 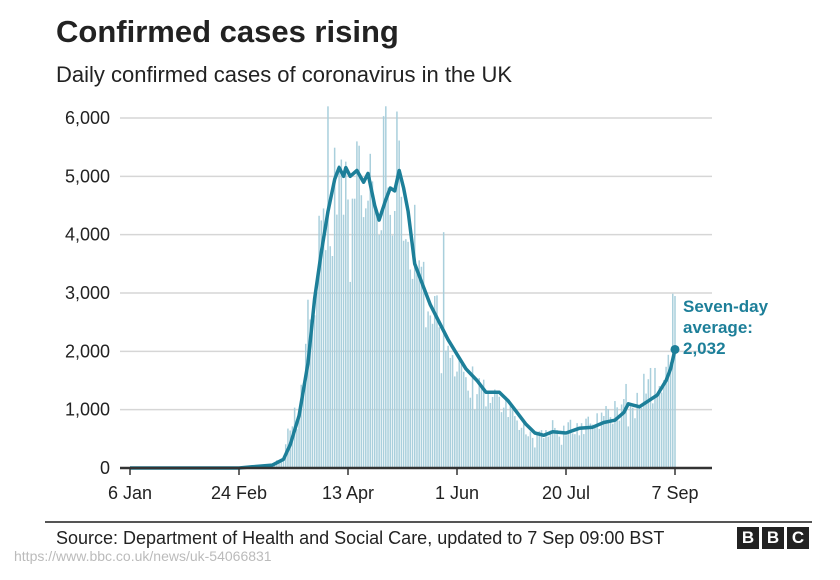 I want to click on footer-divider, so click(x=428, y=522).